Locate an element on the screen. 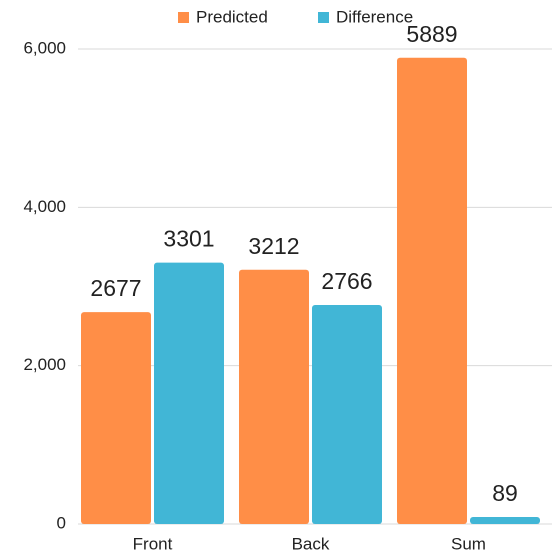 This screenshot has width=552, height=556. data-label: 89 is located at coordinates (505, 493).